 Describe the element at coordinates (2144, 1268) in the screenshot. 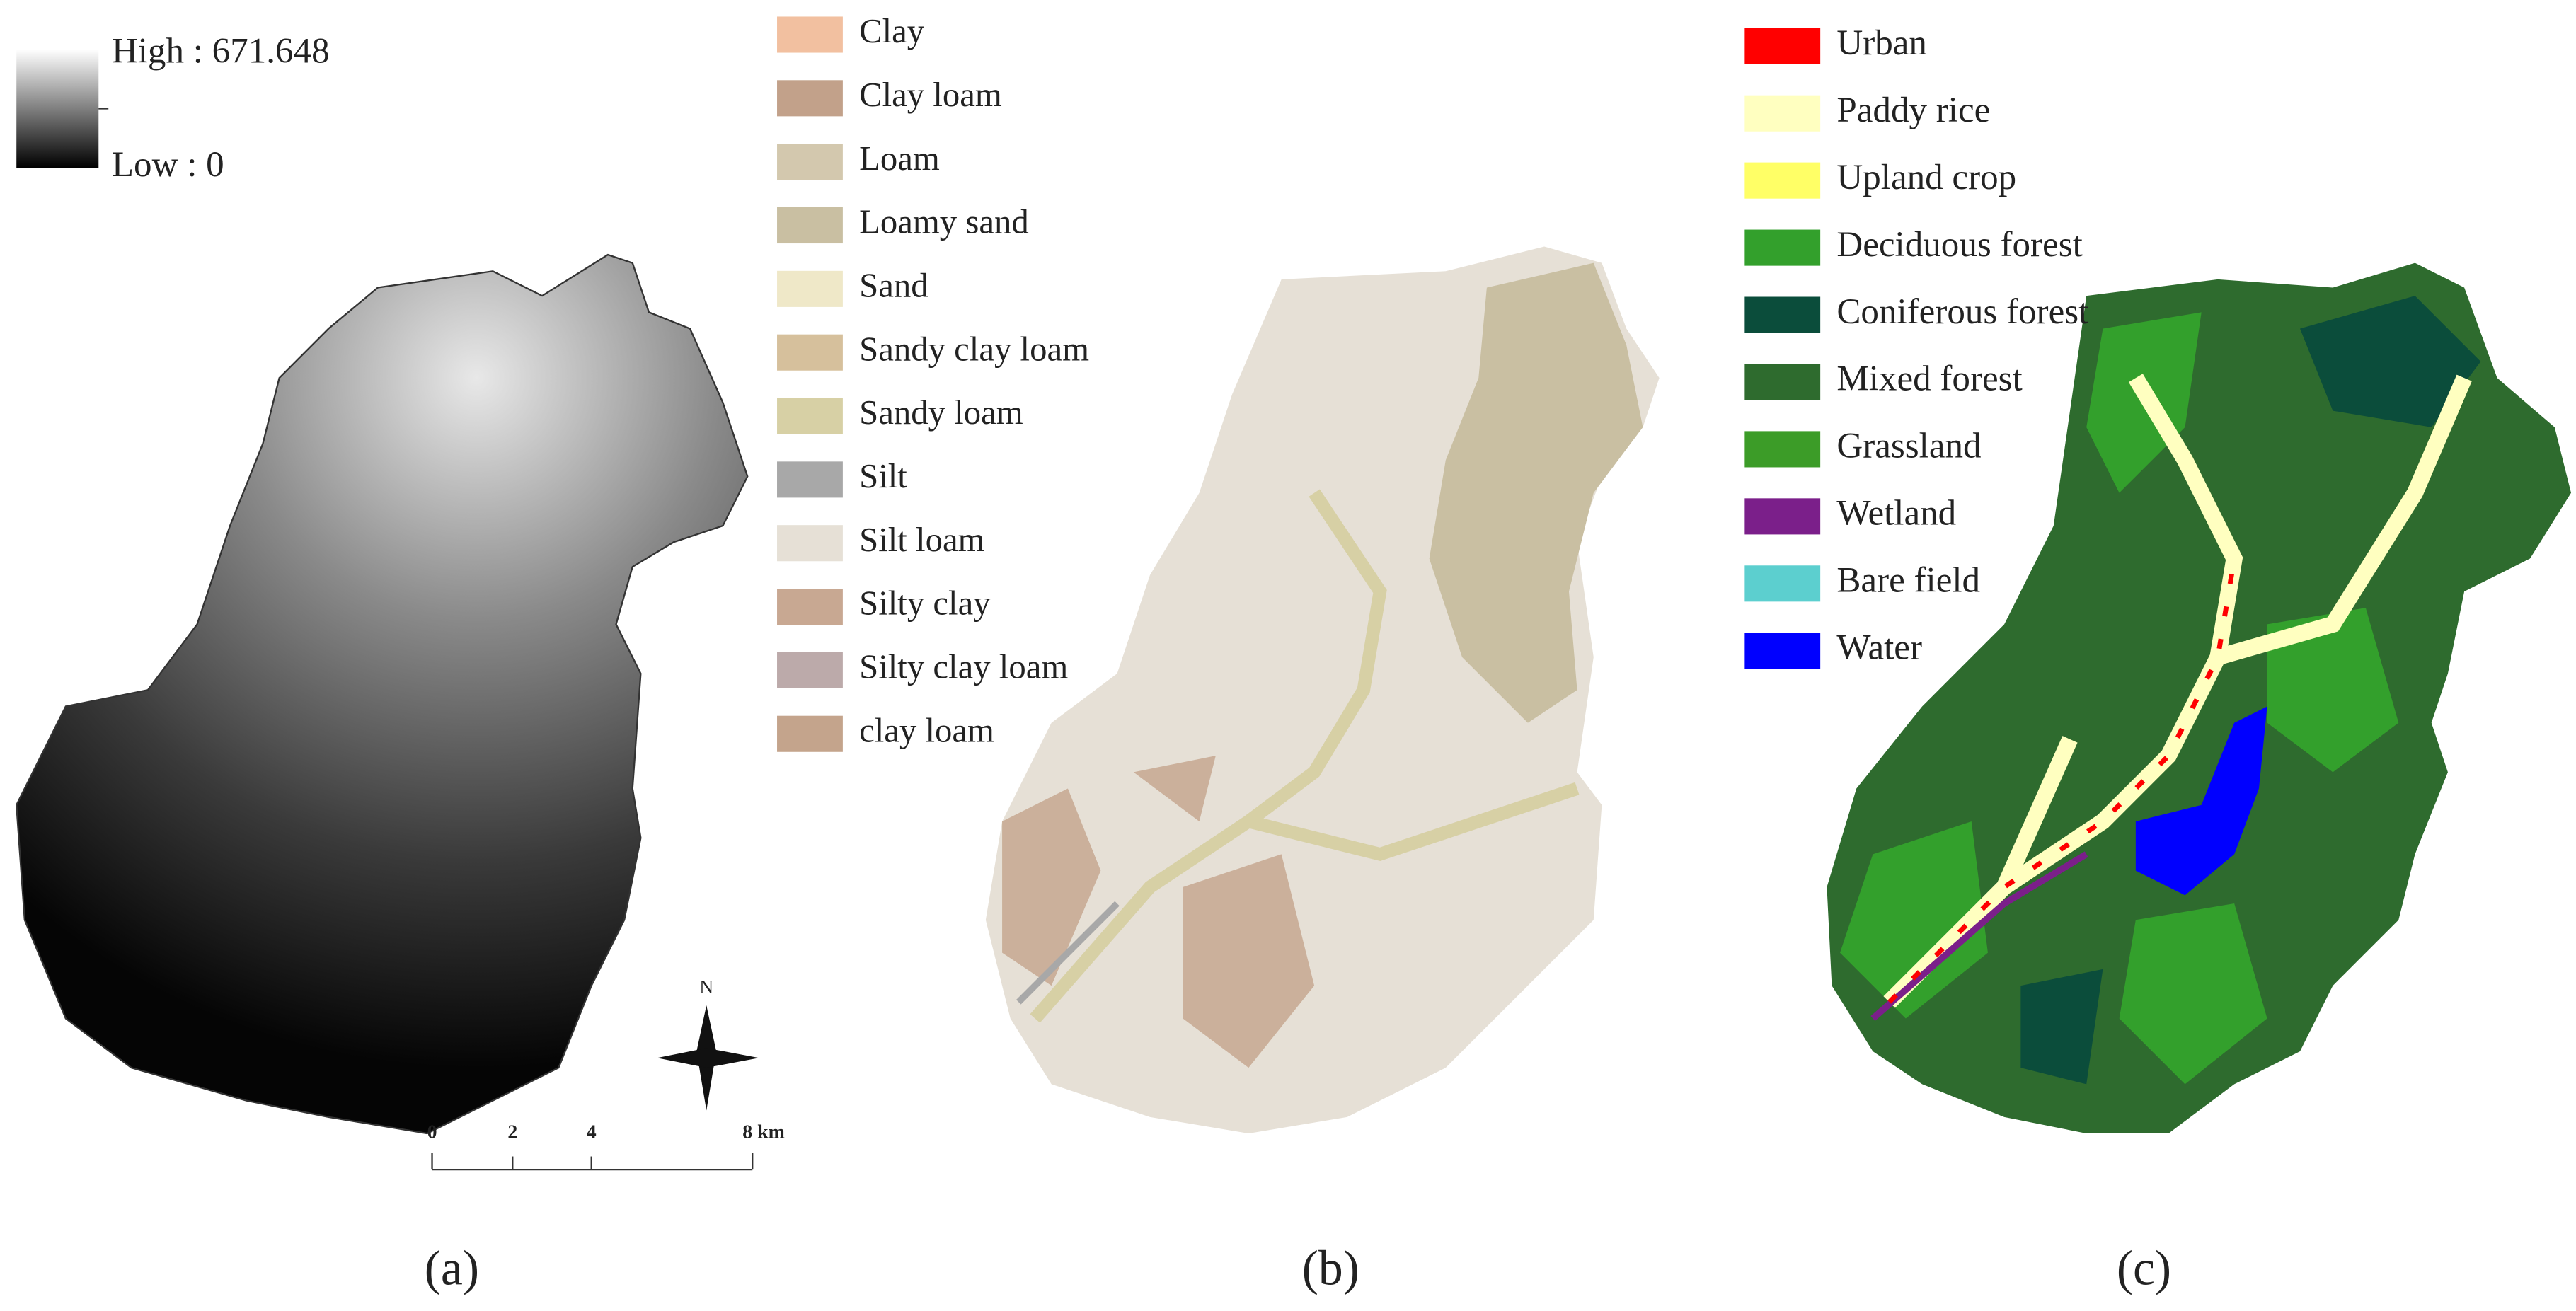

I see `caption: (c)` at that location.